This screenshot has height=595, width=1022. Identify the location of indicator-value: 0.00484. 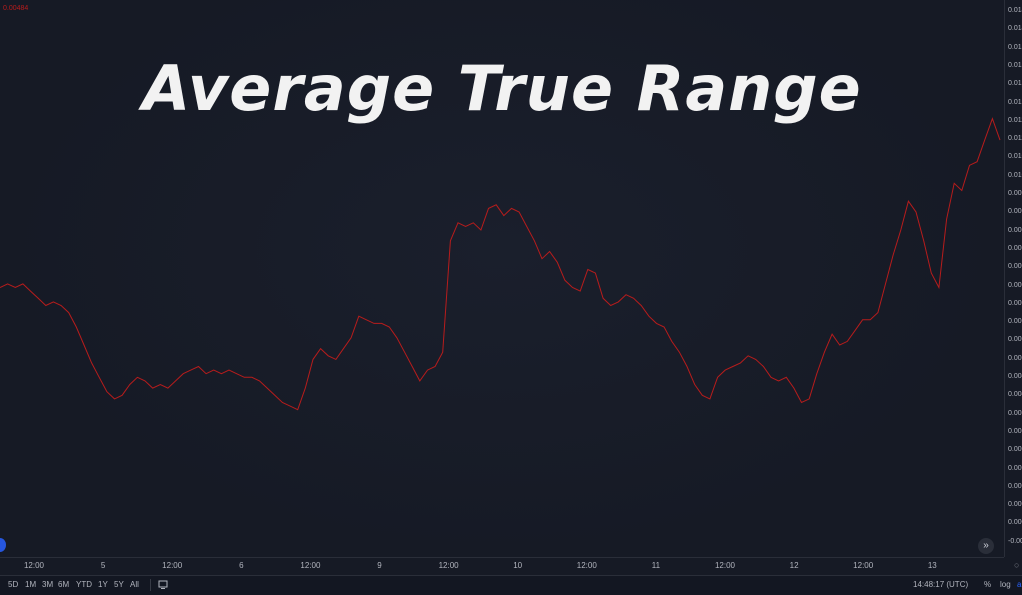
(16, 8).